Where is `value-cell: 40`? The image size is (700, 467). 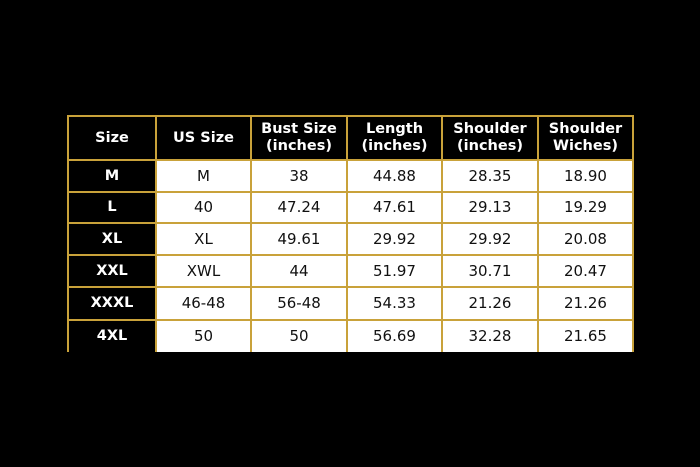
value-cell: 40 is located at coordinates (203, 207).